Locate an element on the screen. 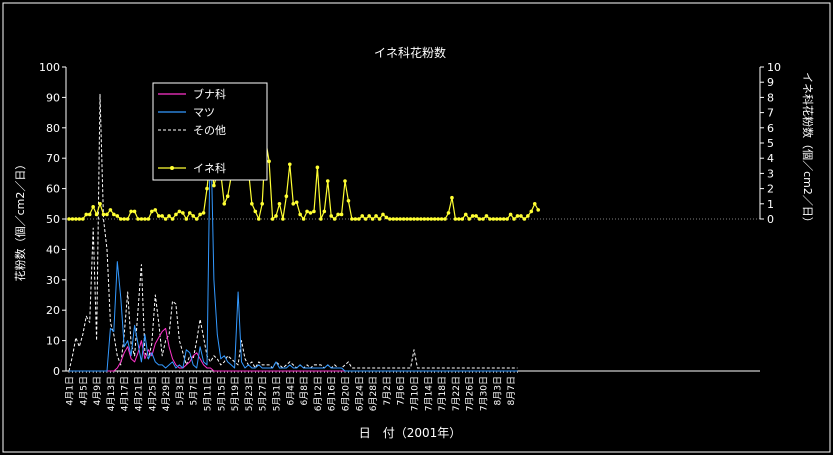 This screenshot has height=455, width=833. chart-title: イネ科花粉数 is located at coordinates (410, 52).